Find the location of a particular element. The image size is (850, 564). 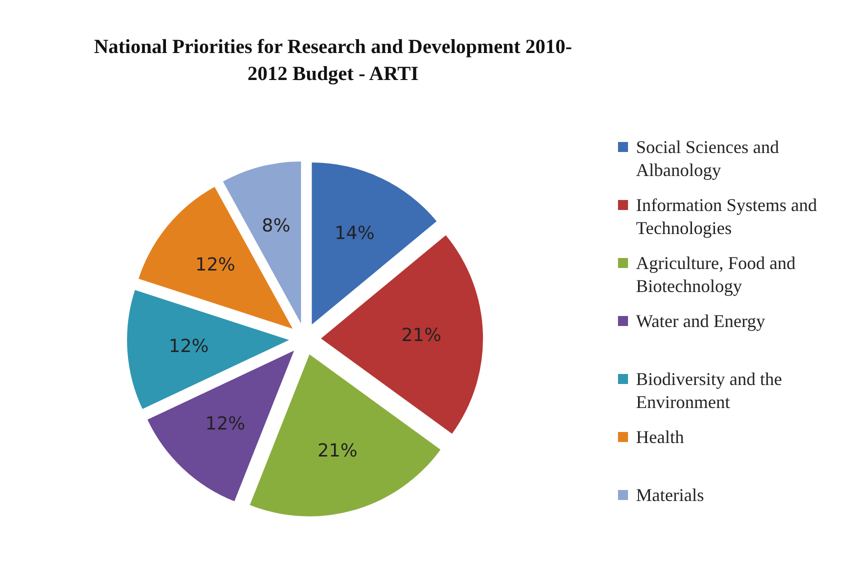

legend-label: Water and Energy is located at coordinates (701, 321).